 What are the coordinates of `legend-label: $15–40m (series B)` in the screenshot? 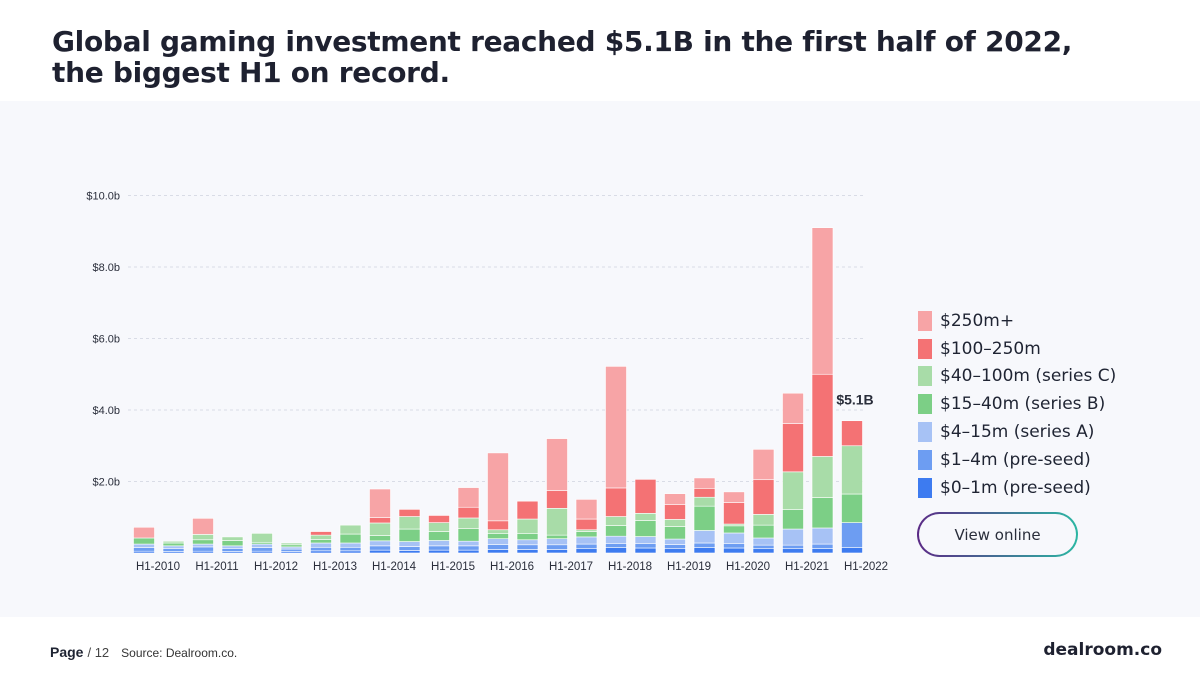 It's located at (1023, 404).